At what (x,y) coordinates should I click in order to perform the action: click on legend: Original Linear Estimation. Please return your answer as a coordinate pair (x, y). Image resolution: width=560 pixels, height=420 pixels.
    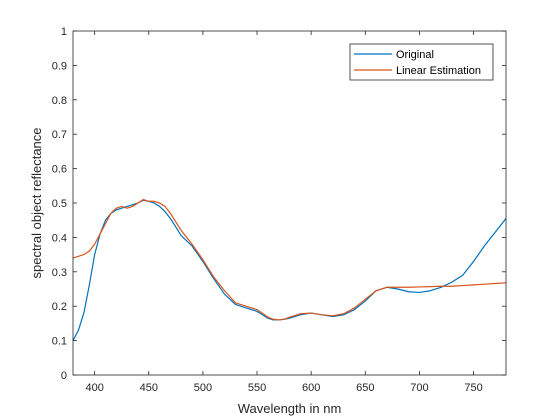
    Looking at the image, I should click on (421, 62).